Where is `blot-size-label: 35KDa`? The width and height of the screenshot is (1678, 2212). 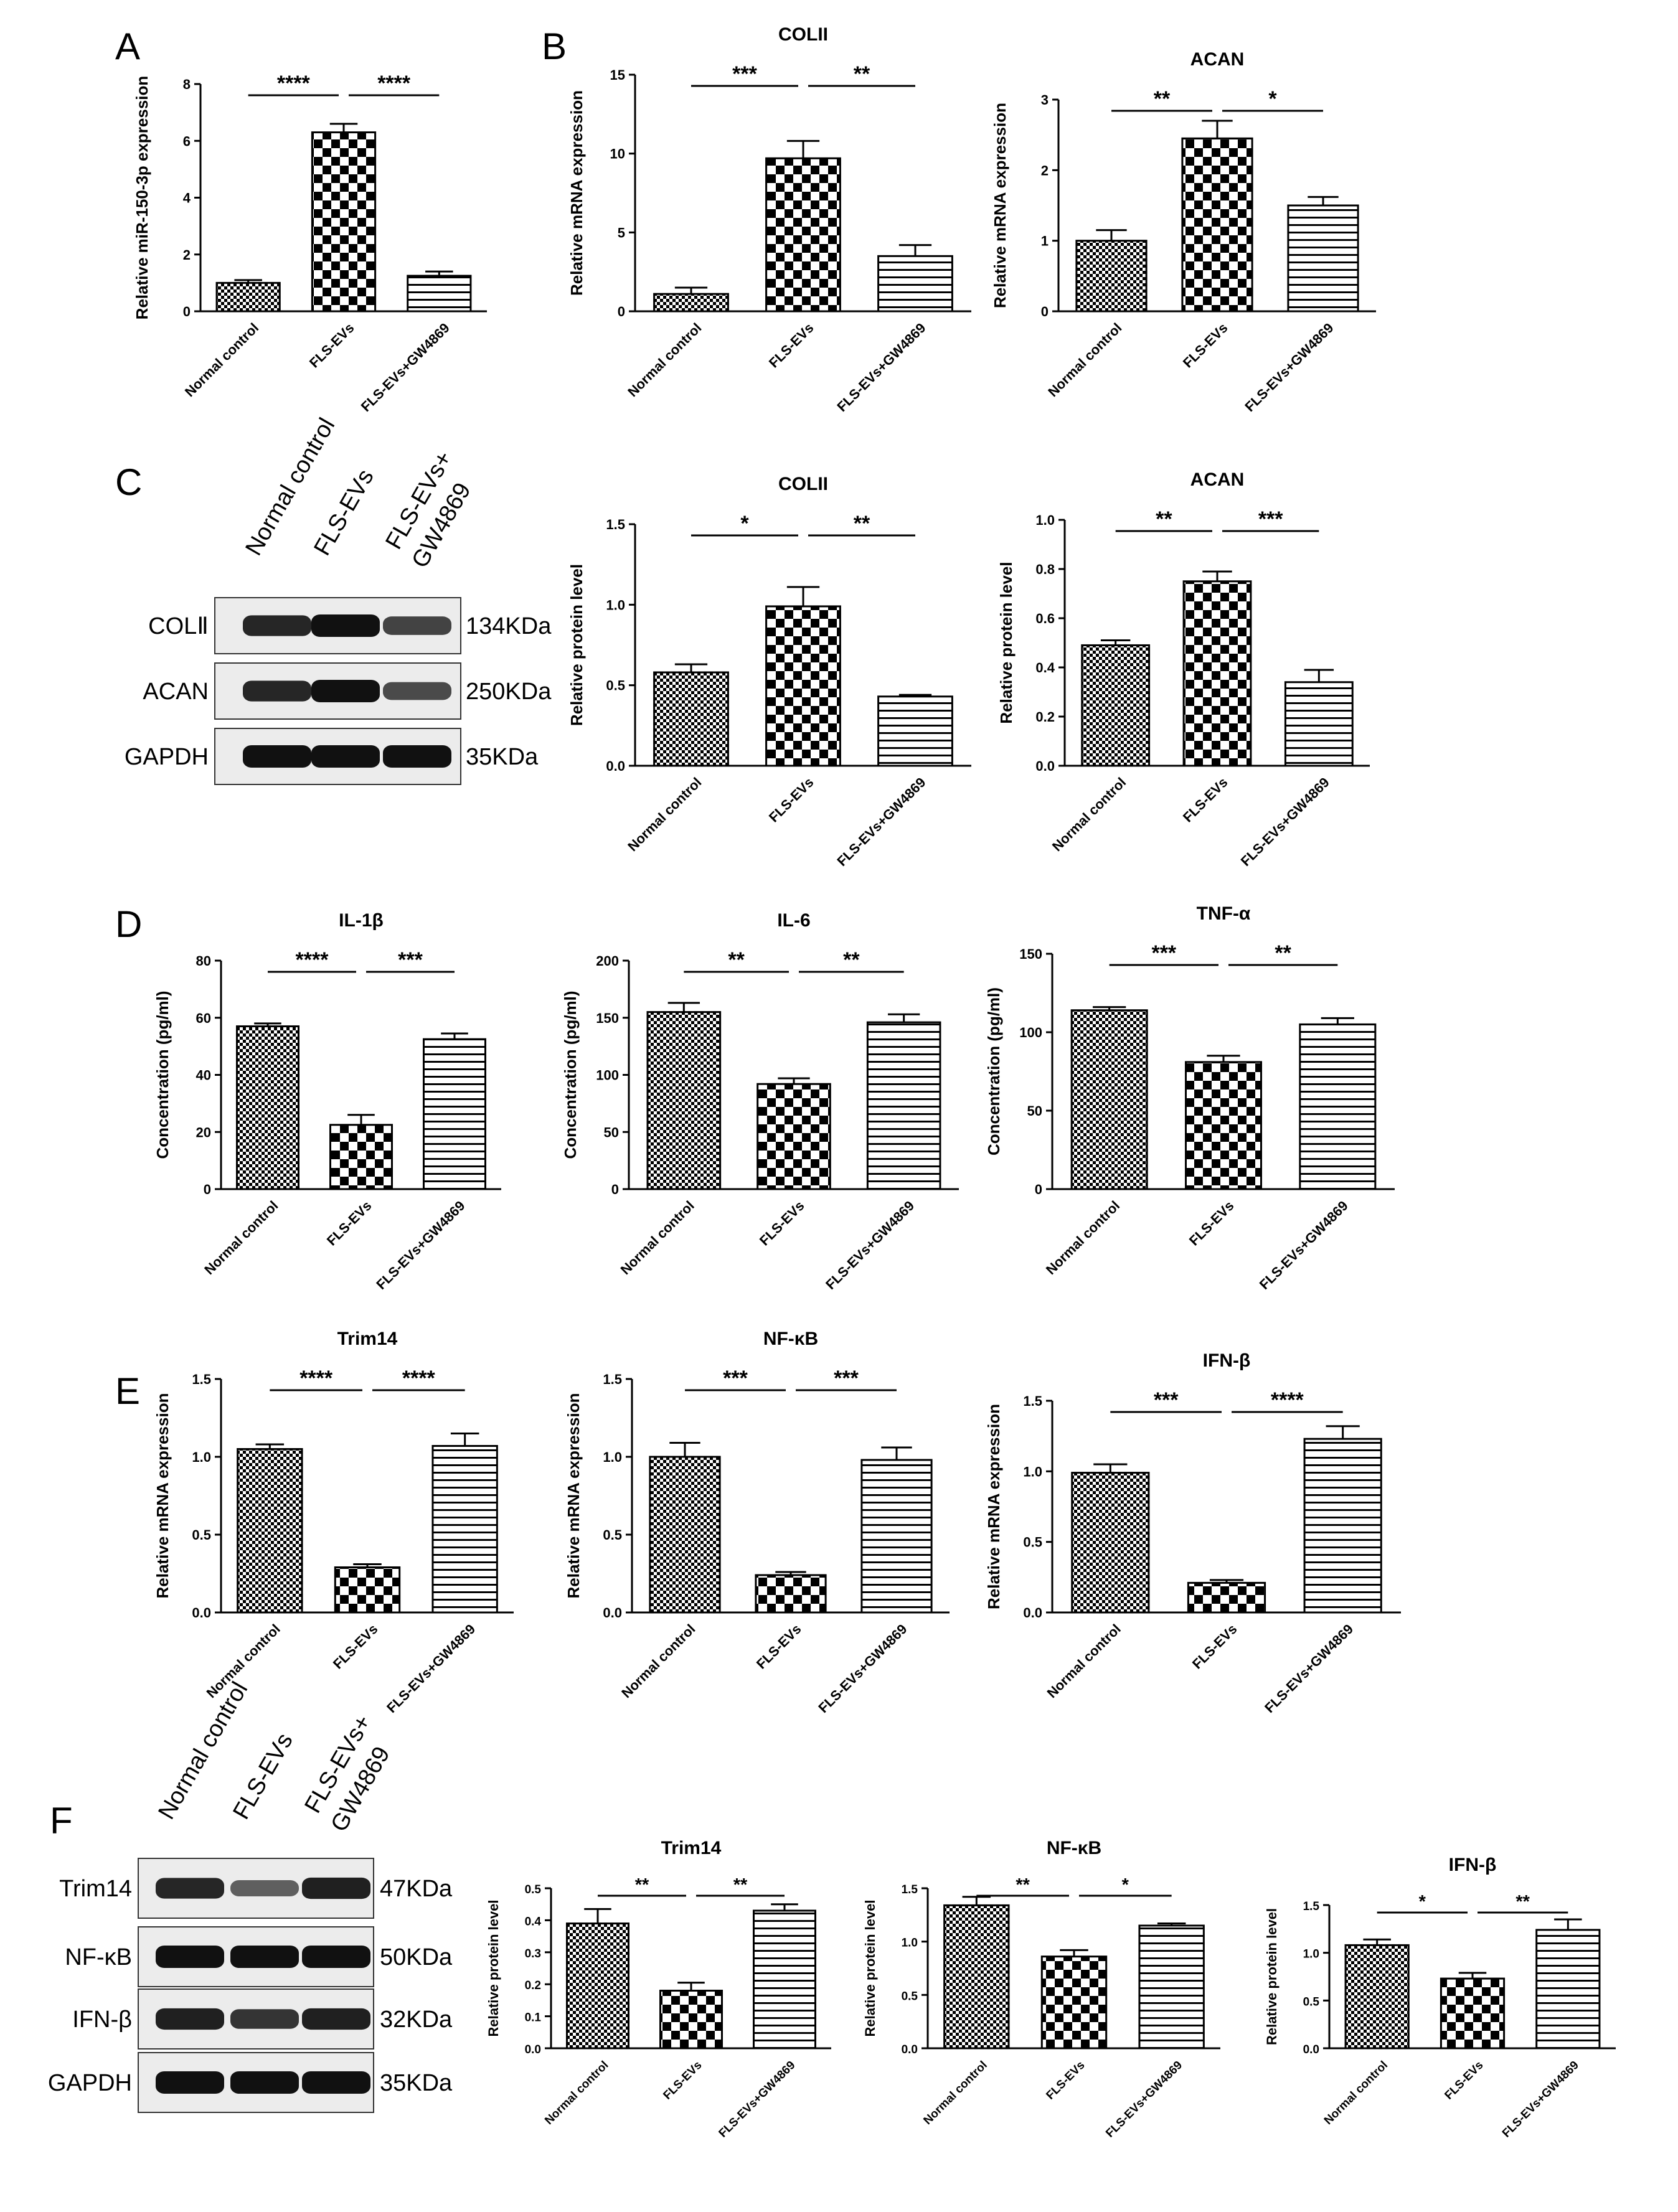 blot-size-label: 35KDa is located at coordinates (503, 757).